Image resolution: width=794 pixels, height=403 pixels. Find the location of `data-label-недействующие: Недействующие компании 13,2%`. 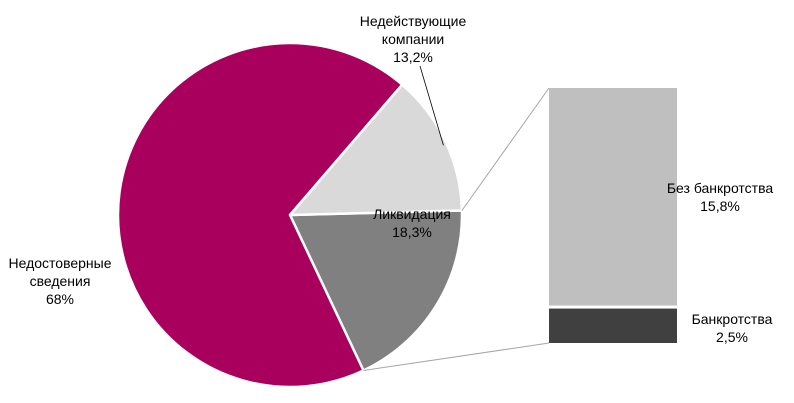

data-label-недействующие: Недействующие компании 13,2% is located at coordinates (413, 39).